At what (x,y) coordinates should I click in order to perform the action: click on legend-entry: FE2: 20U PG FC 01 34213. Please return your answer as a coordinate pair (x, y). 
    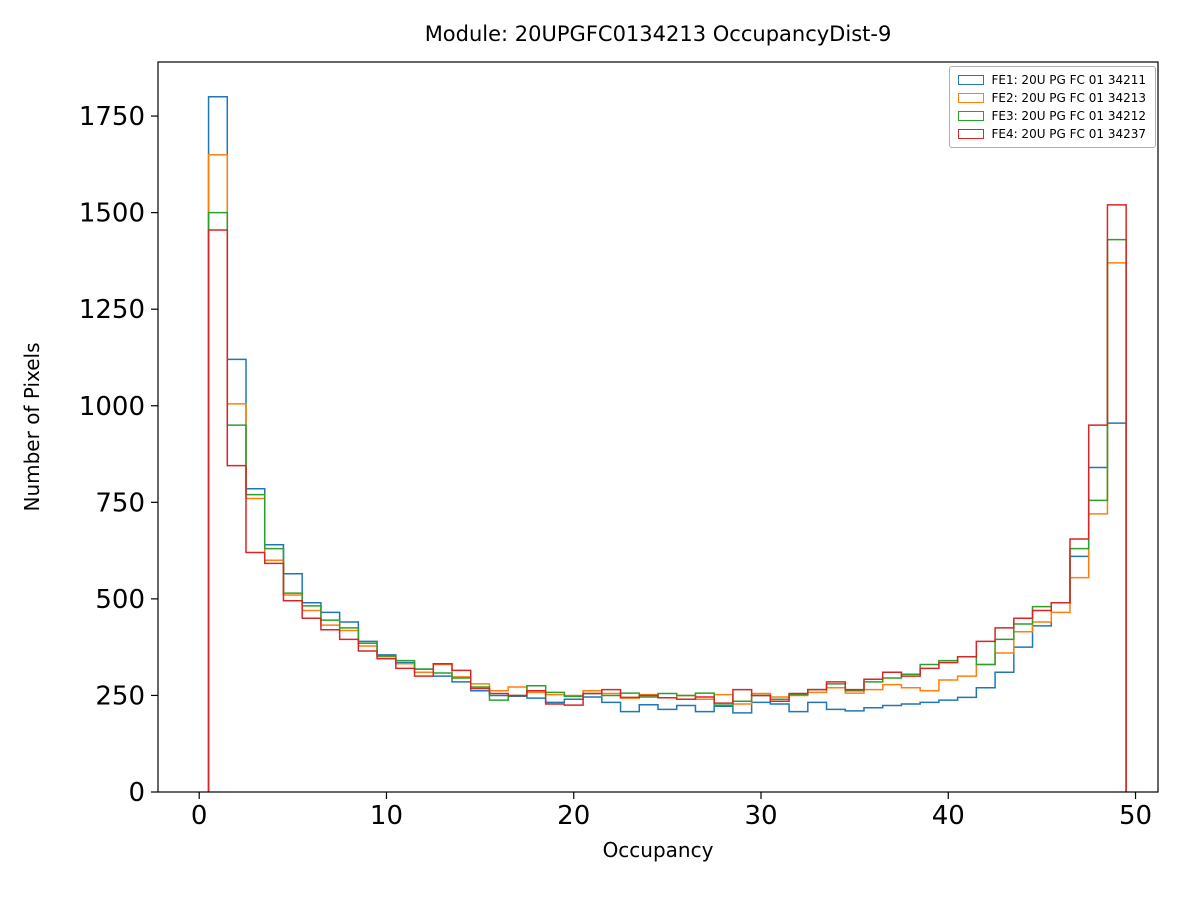
    Looking at the image, I should click on (1052, 98).